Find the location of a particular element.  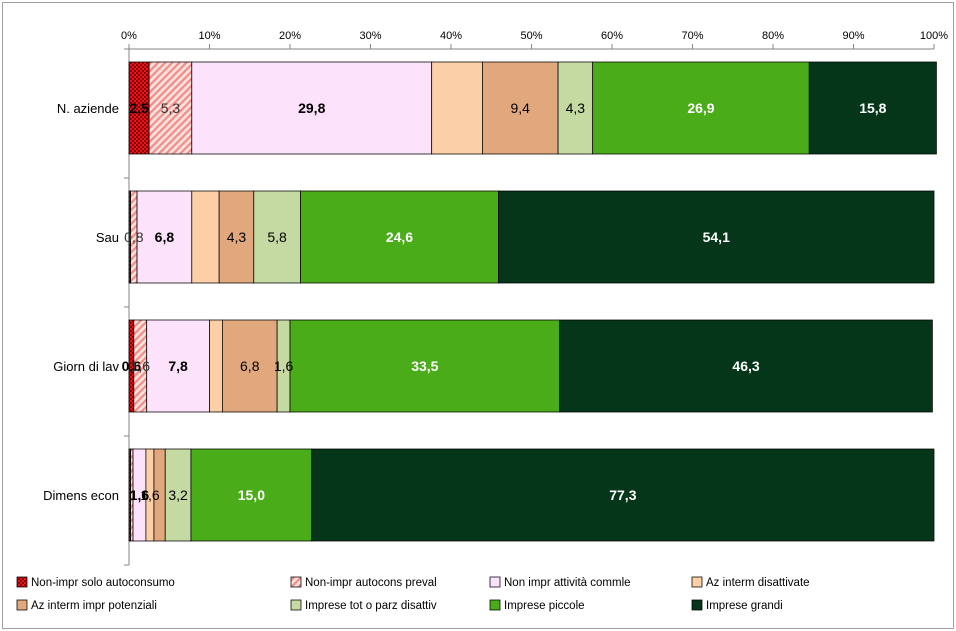

legend-swatch-non-impr-attivita-commle is located at coordinates (495, 582).